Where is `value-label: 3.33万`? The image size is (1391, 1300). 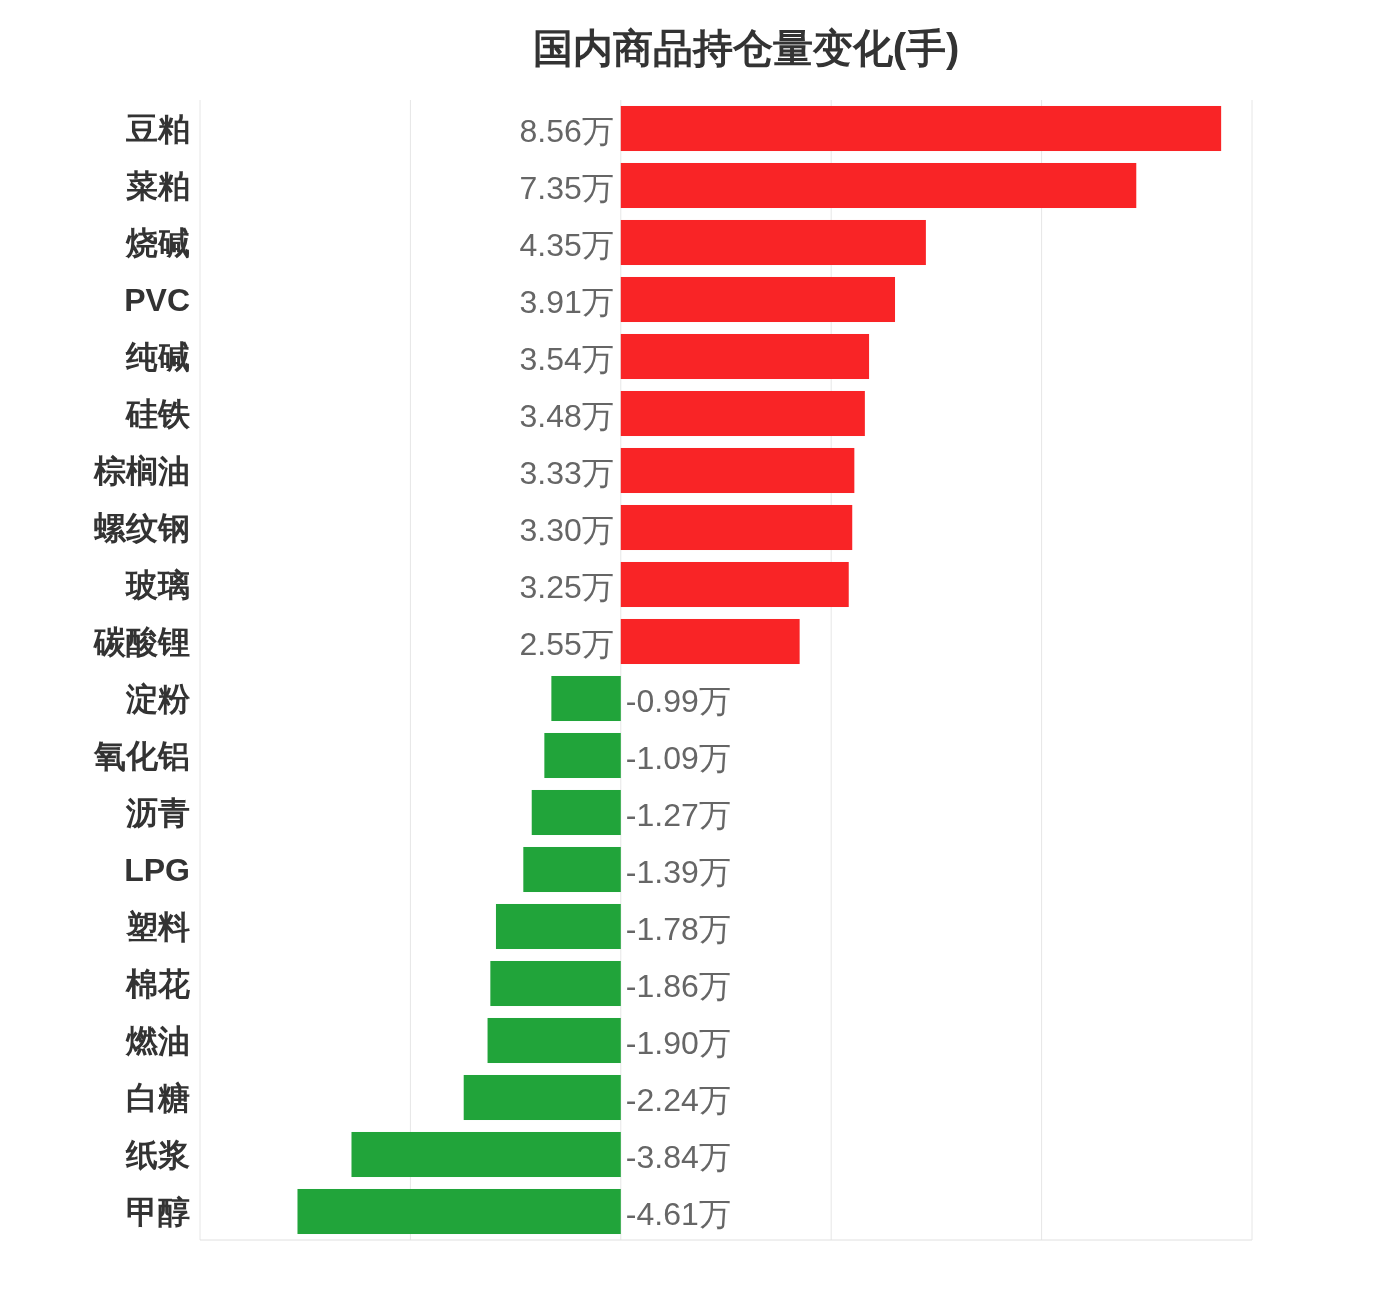 value-label: 3.33万 is located at coordinates (566, 472).